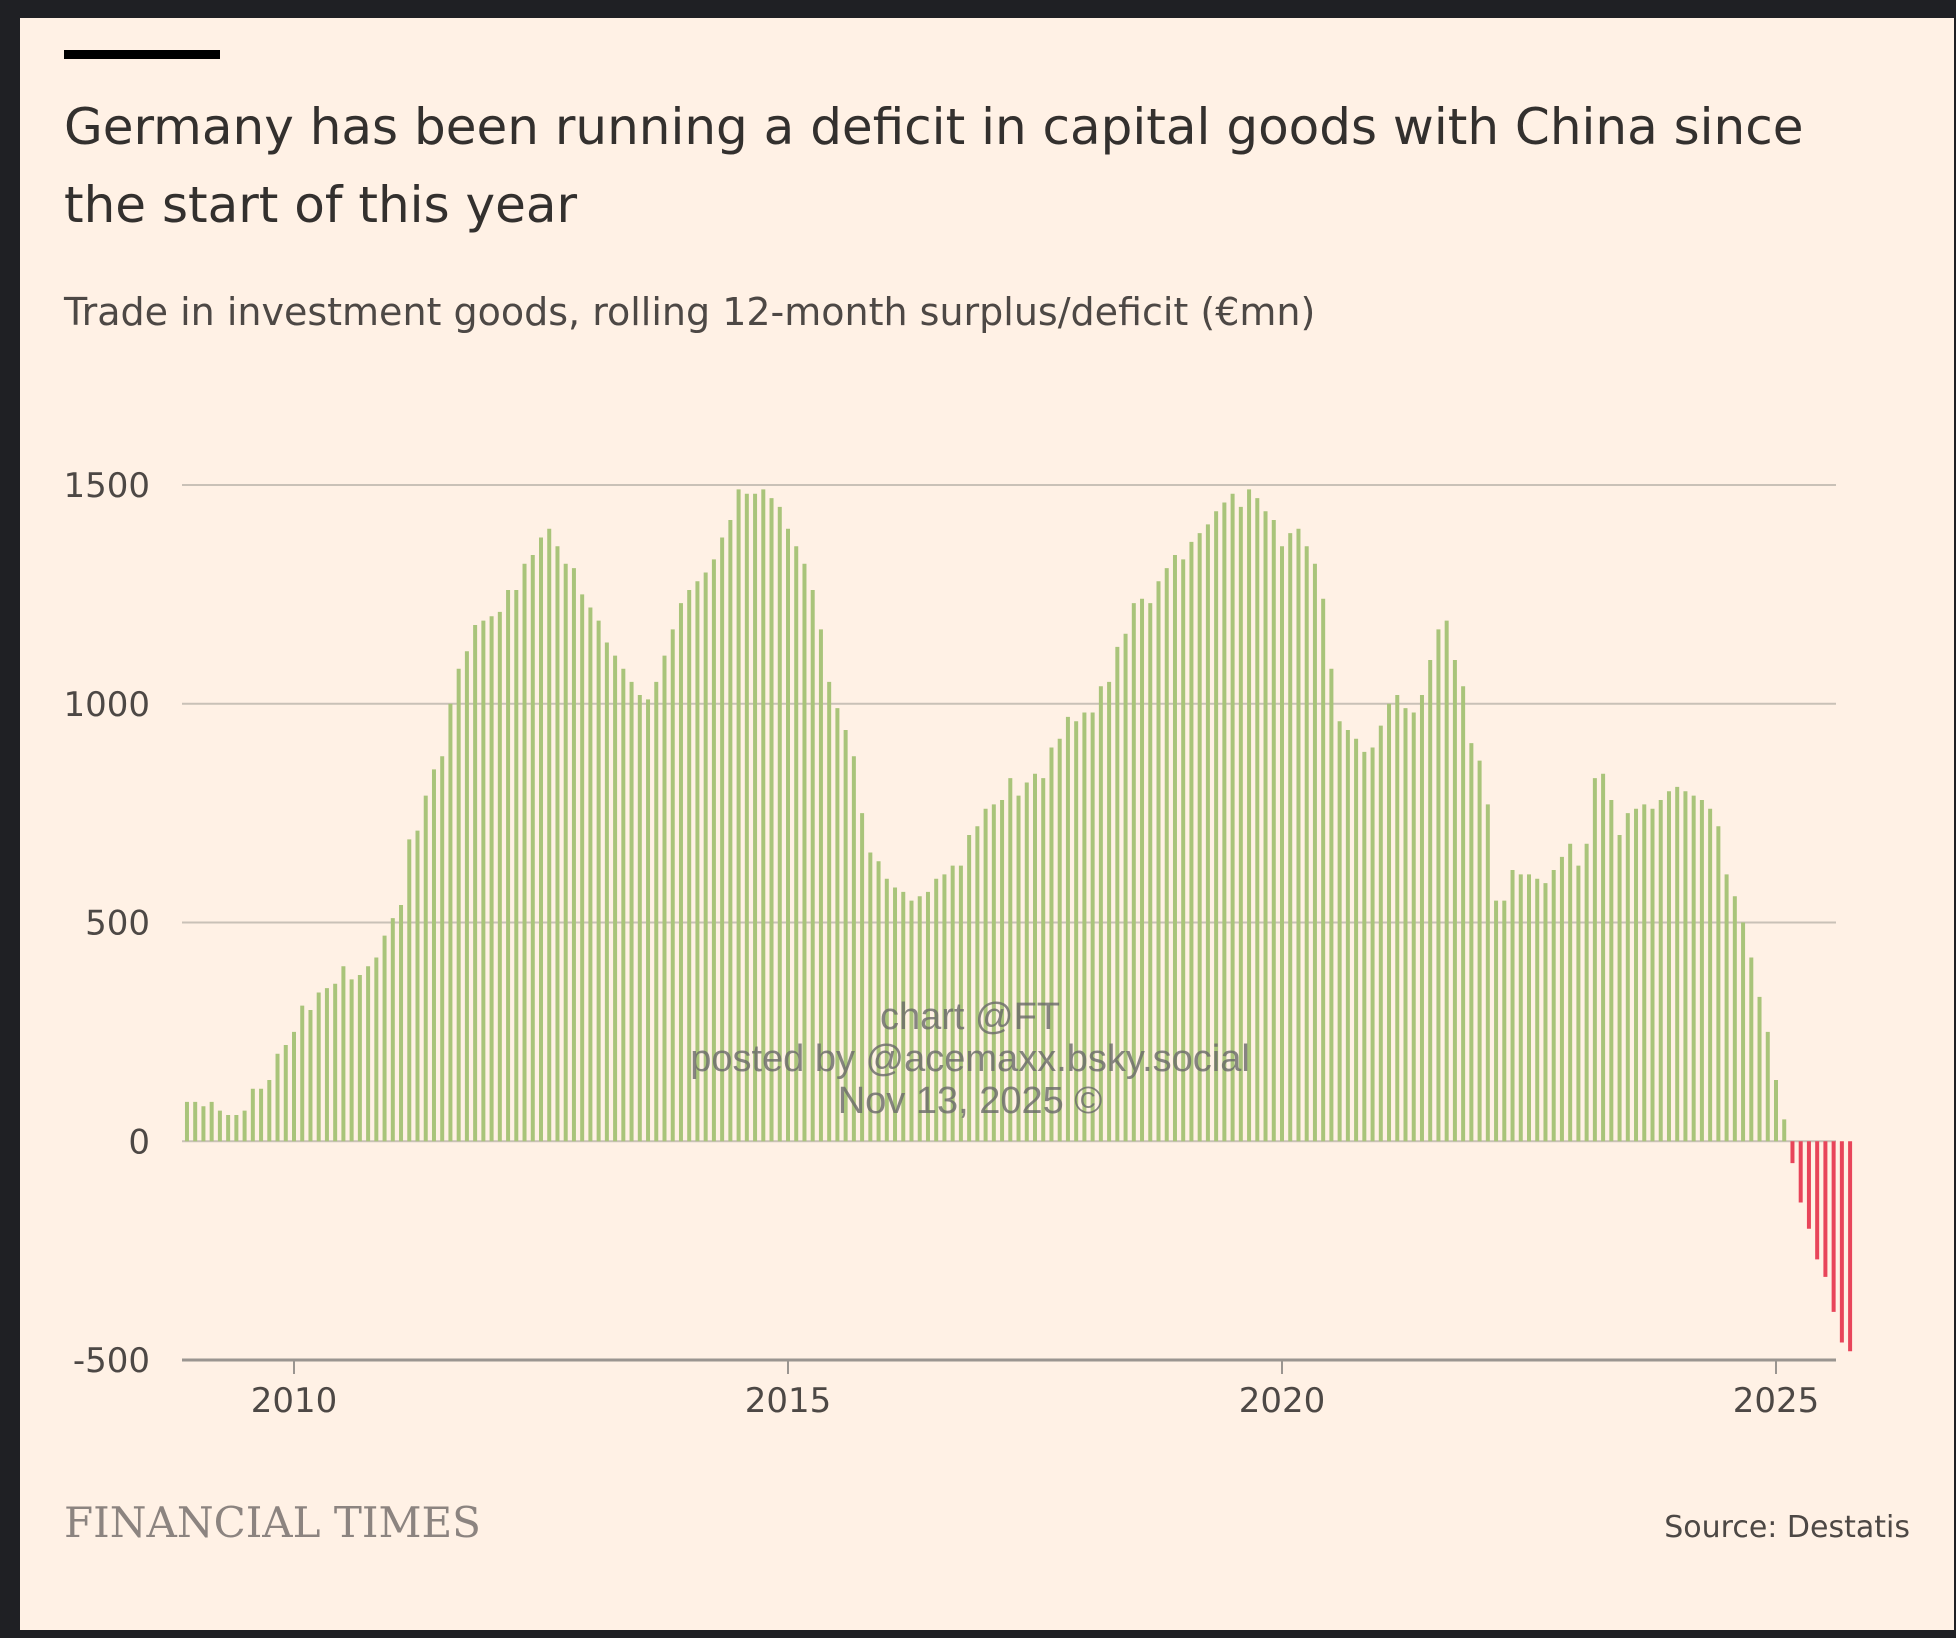 This screenshot has height=1638, width=1956. I want to click on ft-logo: FINANCIAL TIMES, so click(272, 1522).